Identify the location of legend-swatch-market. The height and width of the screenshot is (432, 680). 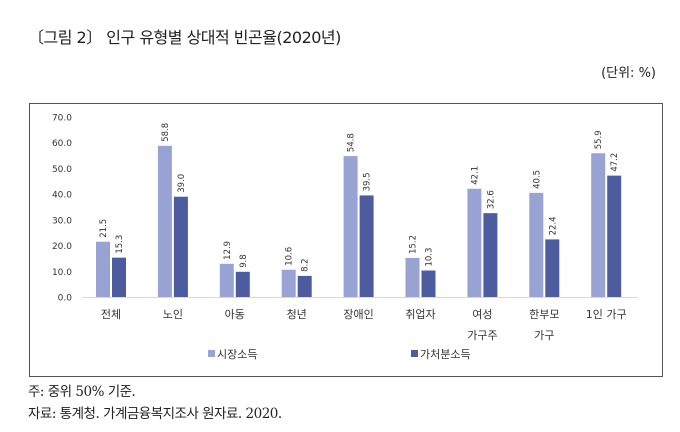
(211, 353).